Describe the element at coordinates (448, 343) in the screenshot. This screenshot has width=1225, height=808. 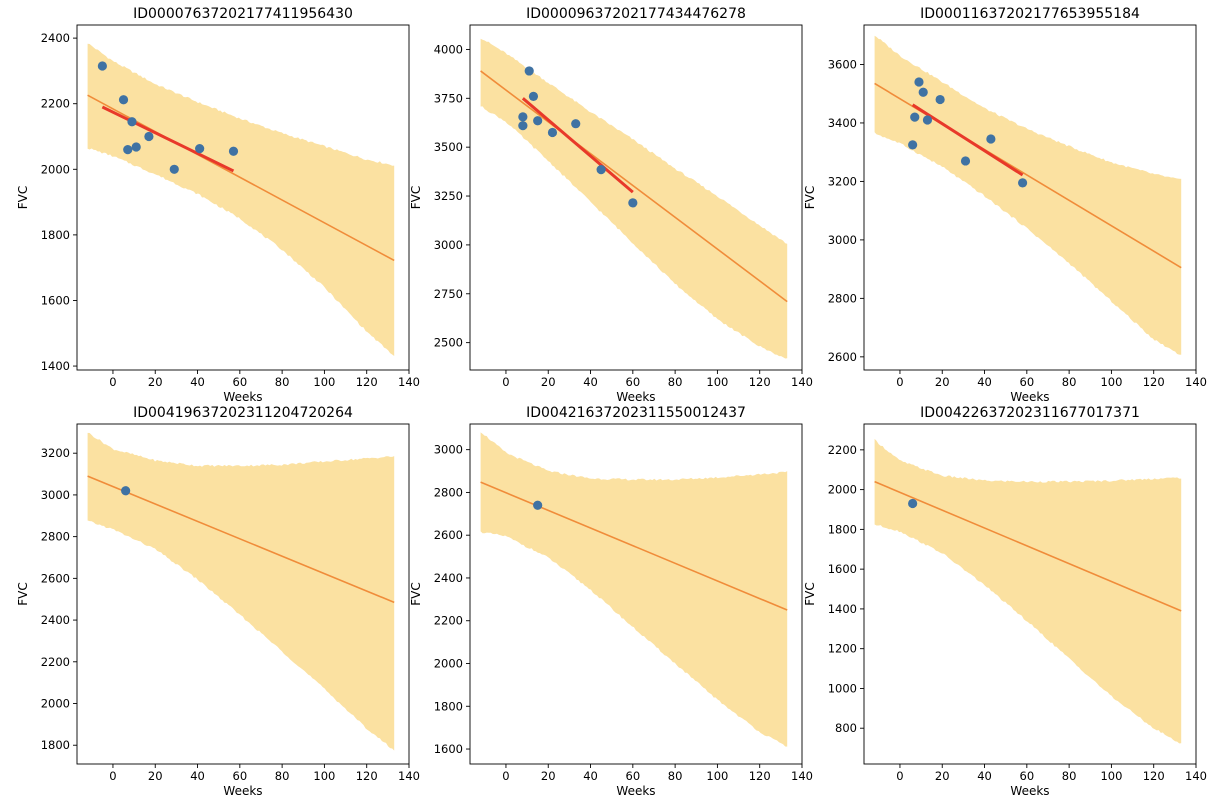
I see `y-tick-label: 2500` at that location.